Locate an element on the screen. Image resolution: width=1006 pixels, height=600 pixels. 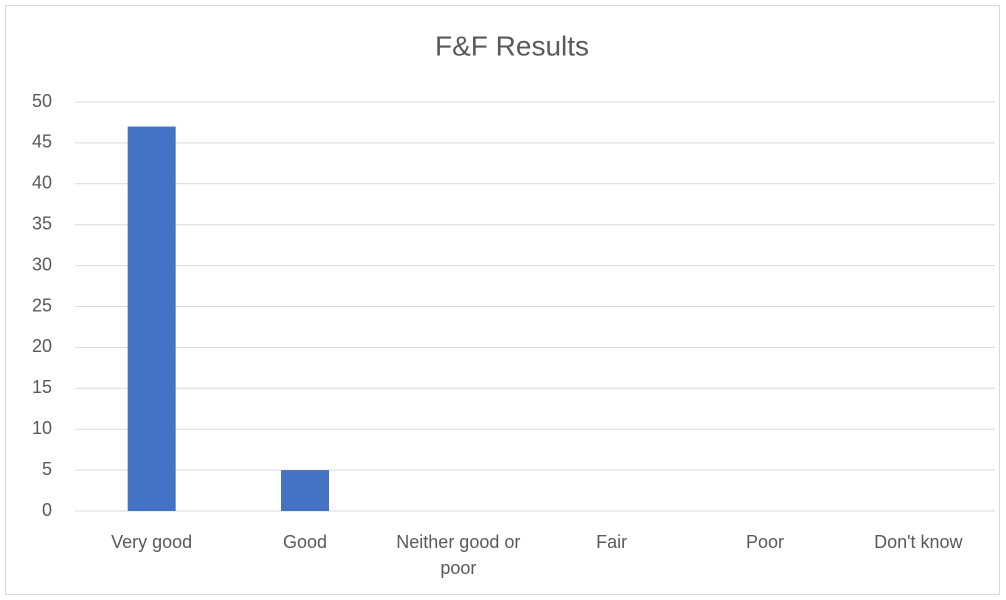
x-tick-label: Poor is located at coordinates (765, 542).